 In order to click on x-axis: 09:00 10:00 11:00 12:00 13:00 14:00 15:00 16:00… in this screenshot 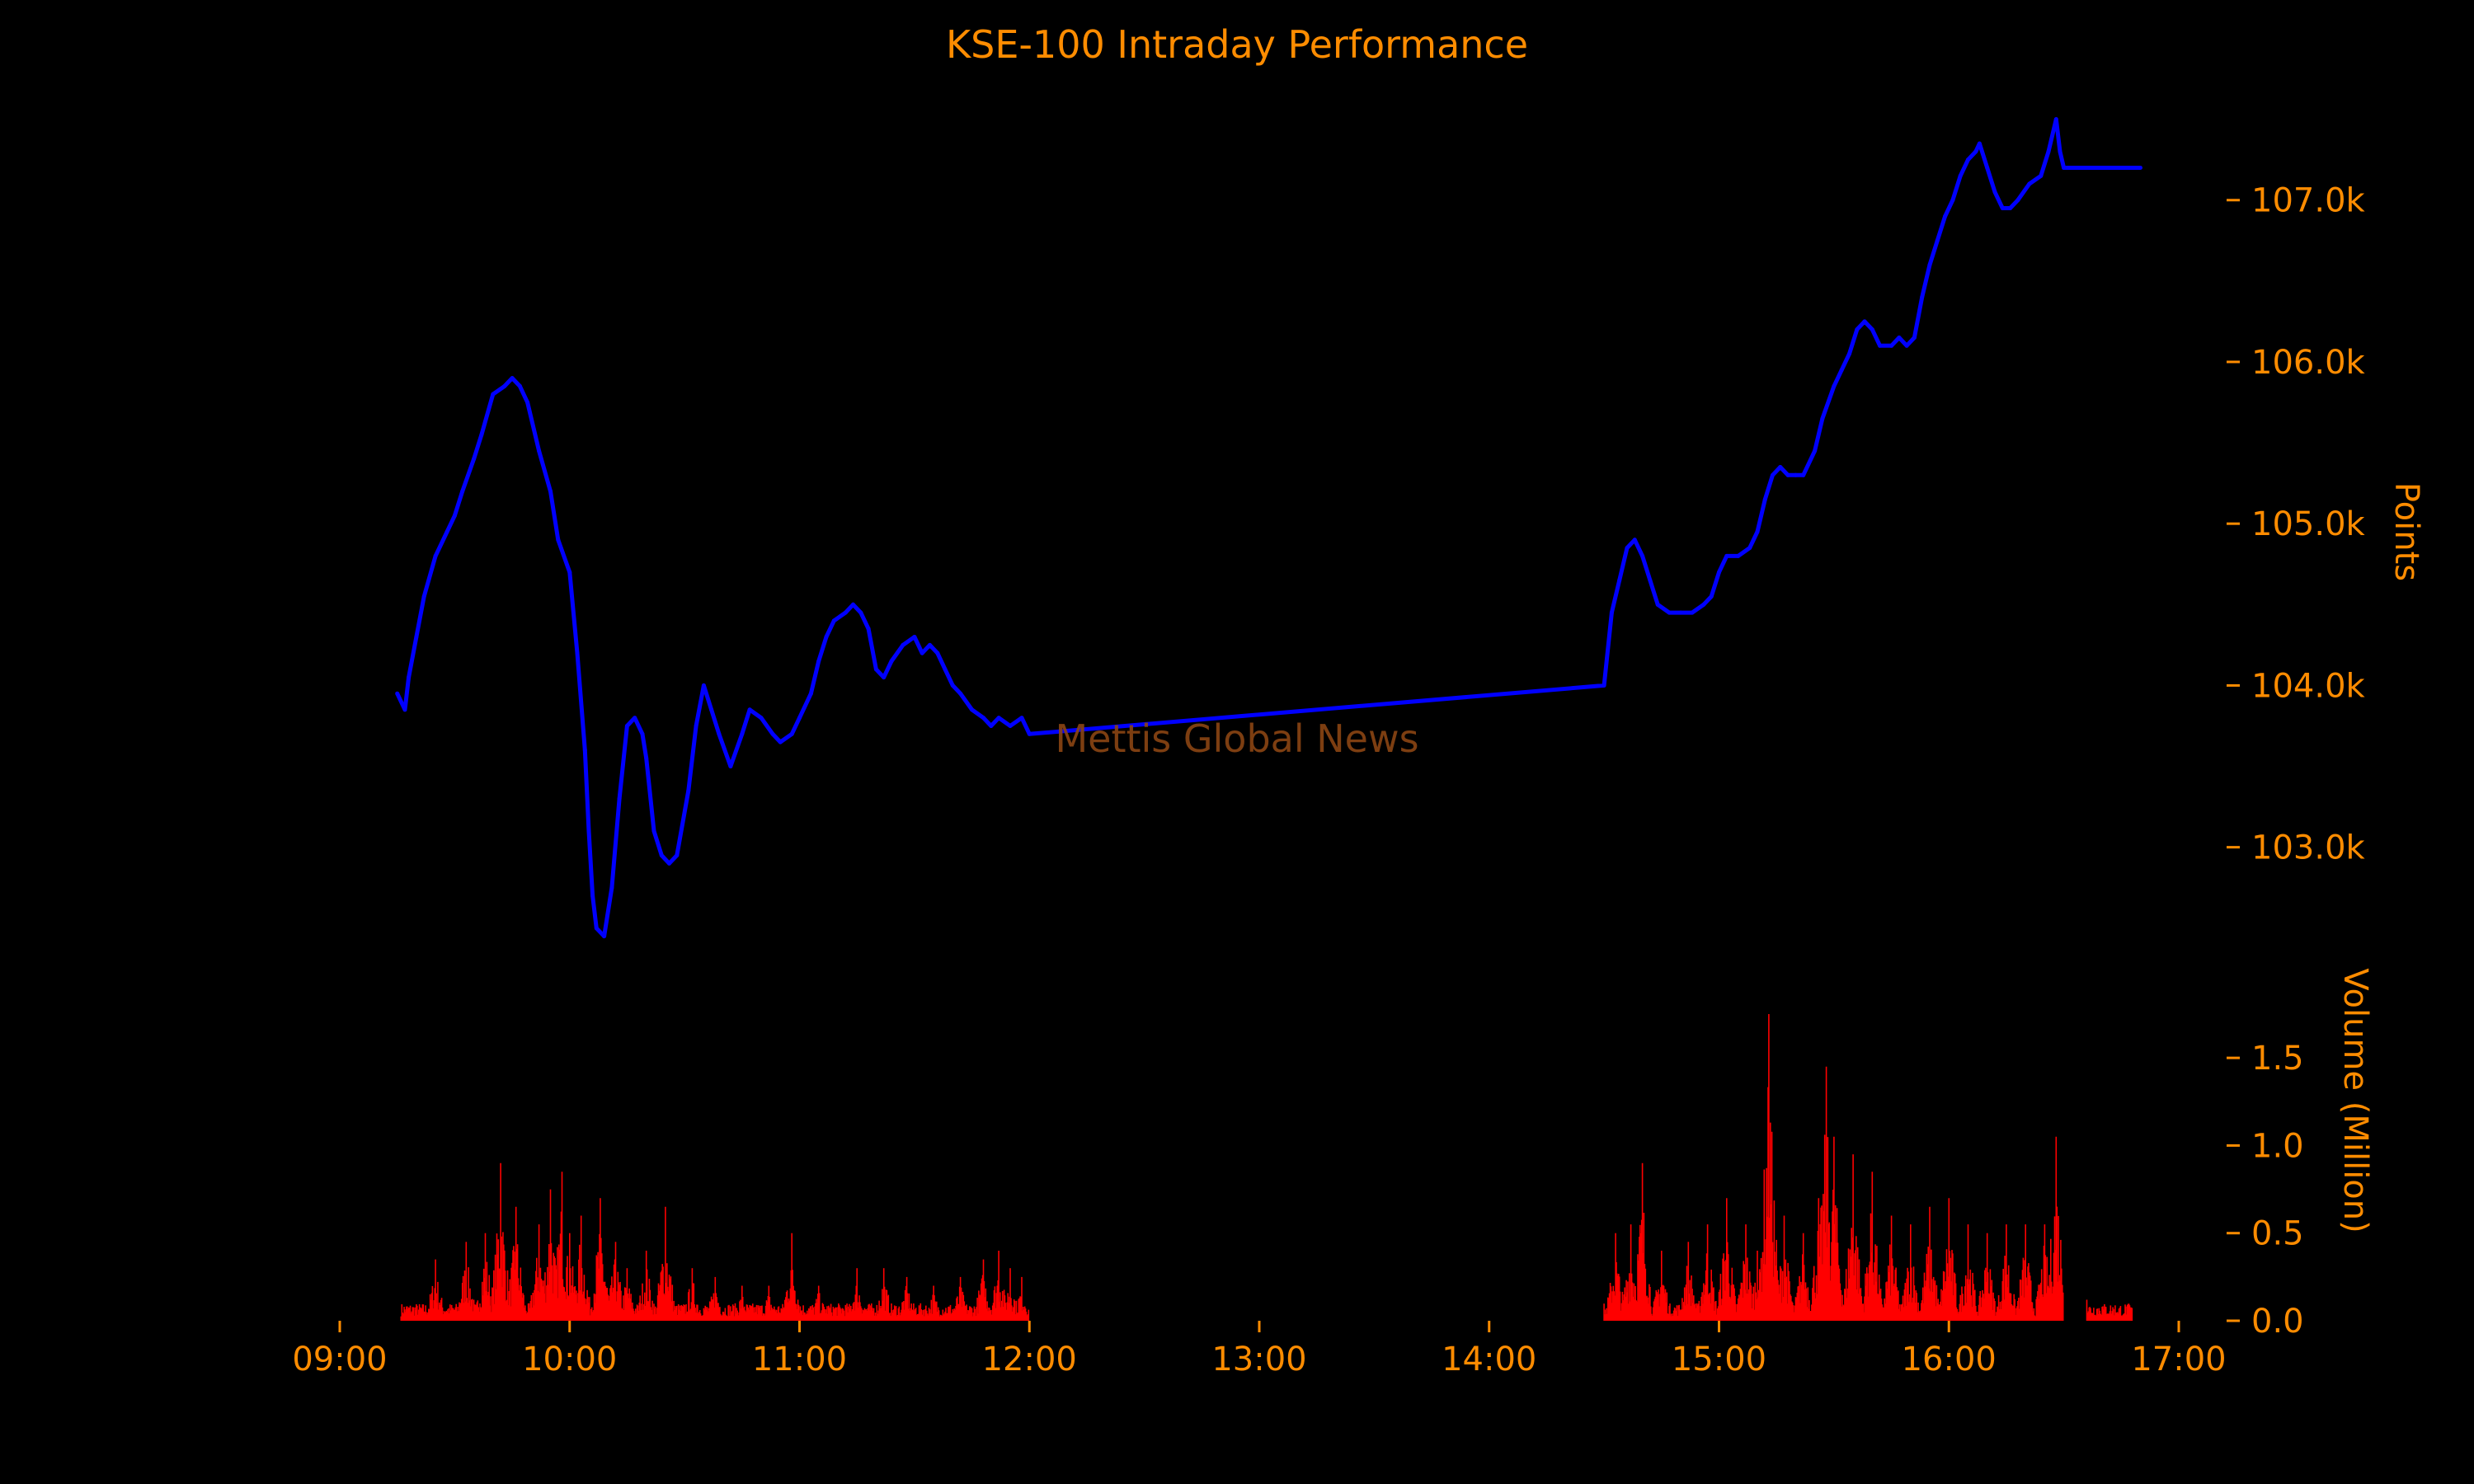, I will do `click(1259, 1349)`.